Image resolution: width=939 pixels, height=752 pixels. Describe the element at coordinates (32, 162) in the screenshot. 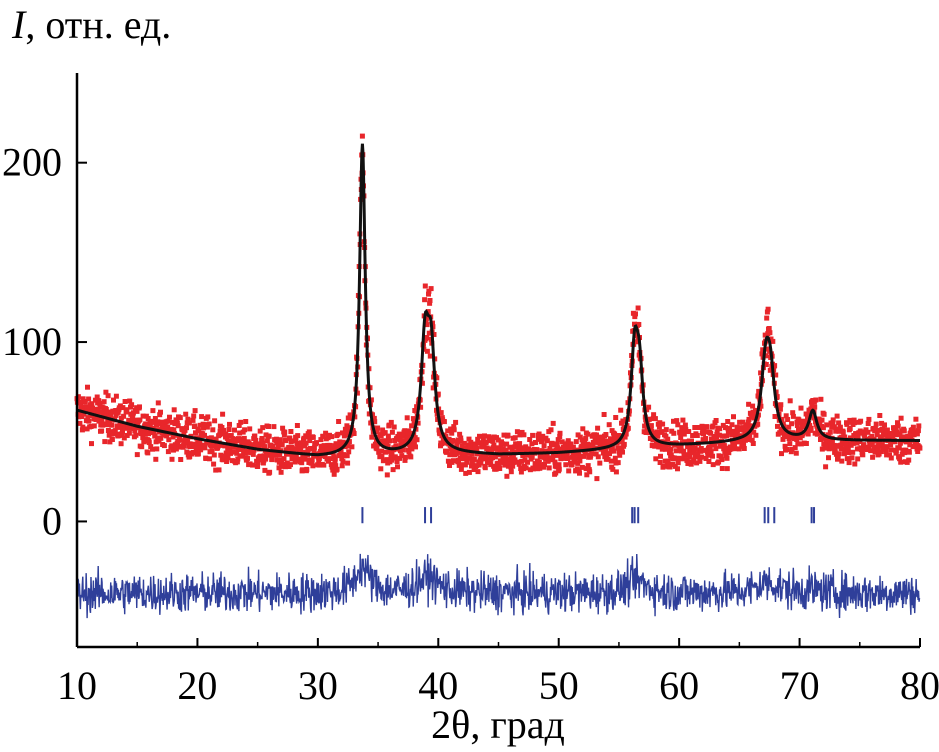

I see `y-tick-label: 200` at that location.